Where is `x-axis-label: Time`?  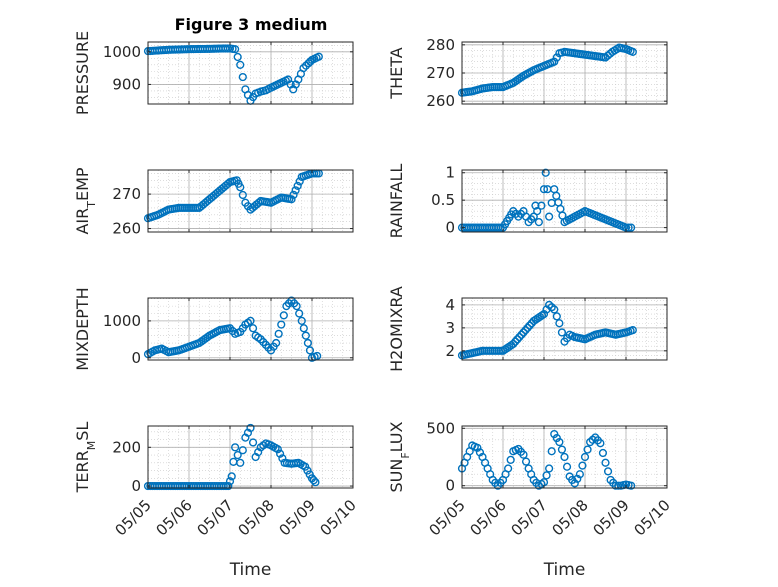 x-axis-label: Time is located at coordinates (564, 570).